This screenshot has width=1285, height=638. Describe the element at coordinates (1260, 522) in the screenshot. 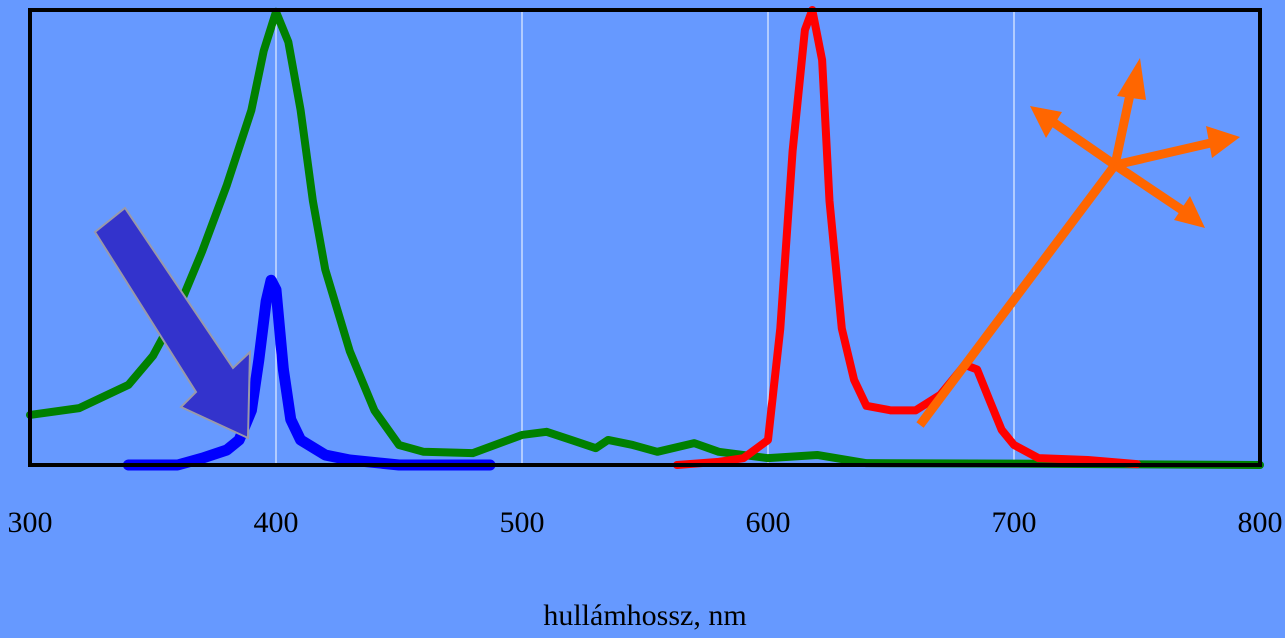

I see `x-tick-label: 800` at that location.